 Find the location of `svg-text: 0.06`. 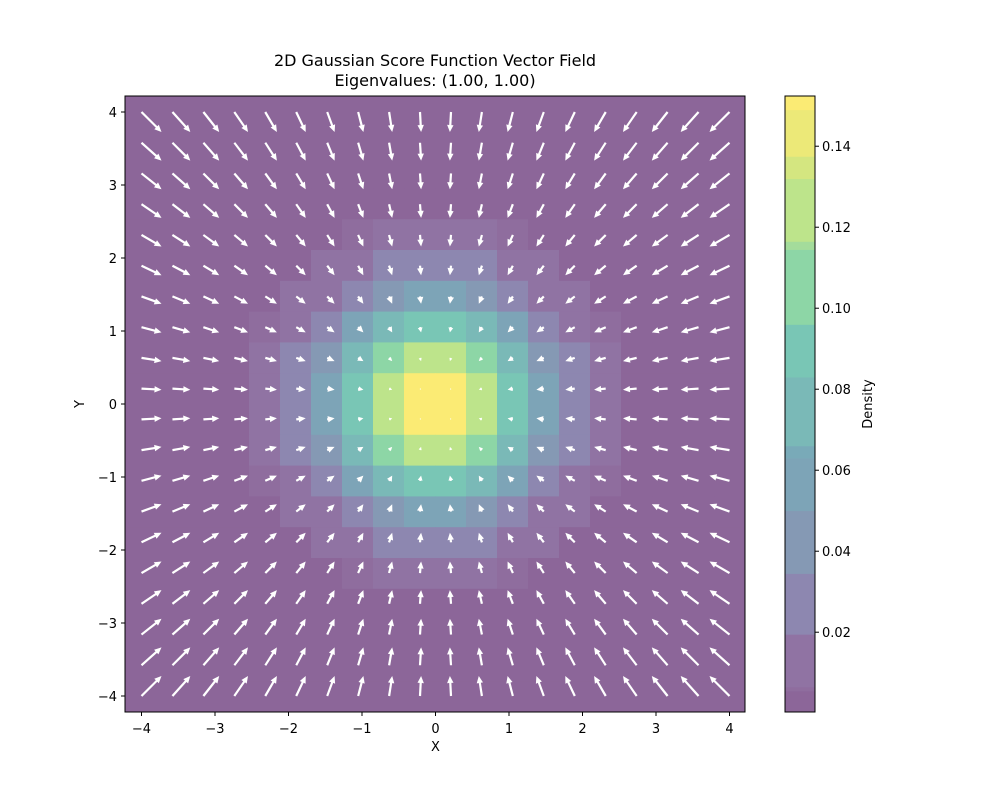

svg-text: 0.06 is located at coordinates (836, 471).